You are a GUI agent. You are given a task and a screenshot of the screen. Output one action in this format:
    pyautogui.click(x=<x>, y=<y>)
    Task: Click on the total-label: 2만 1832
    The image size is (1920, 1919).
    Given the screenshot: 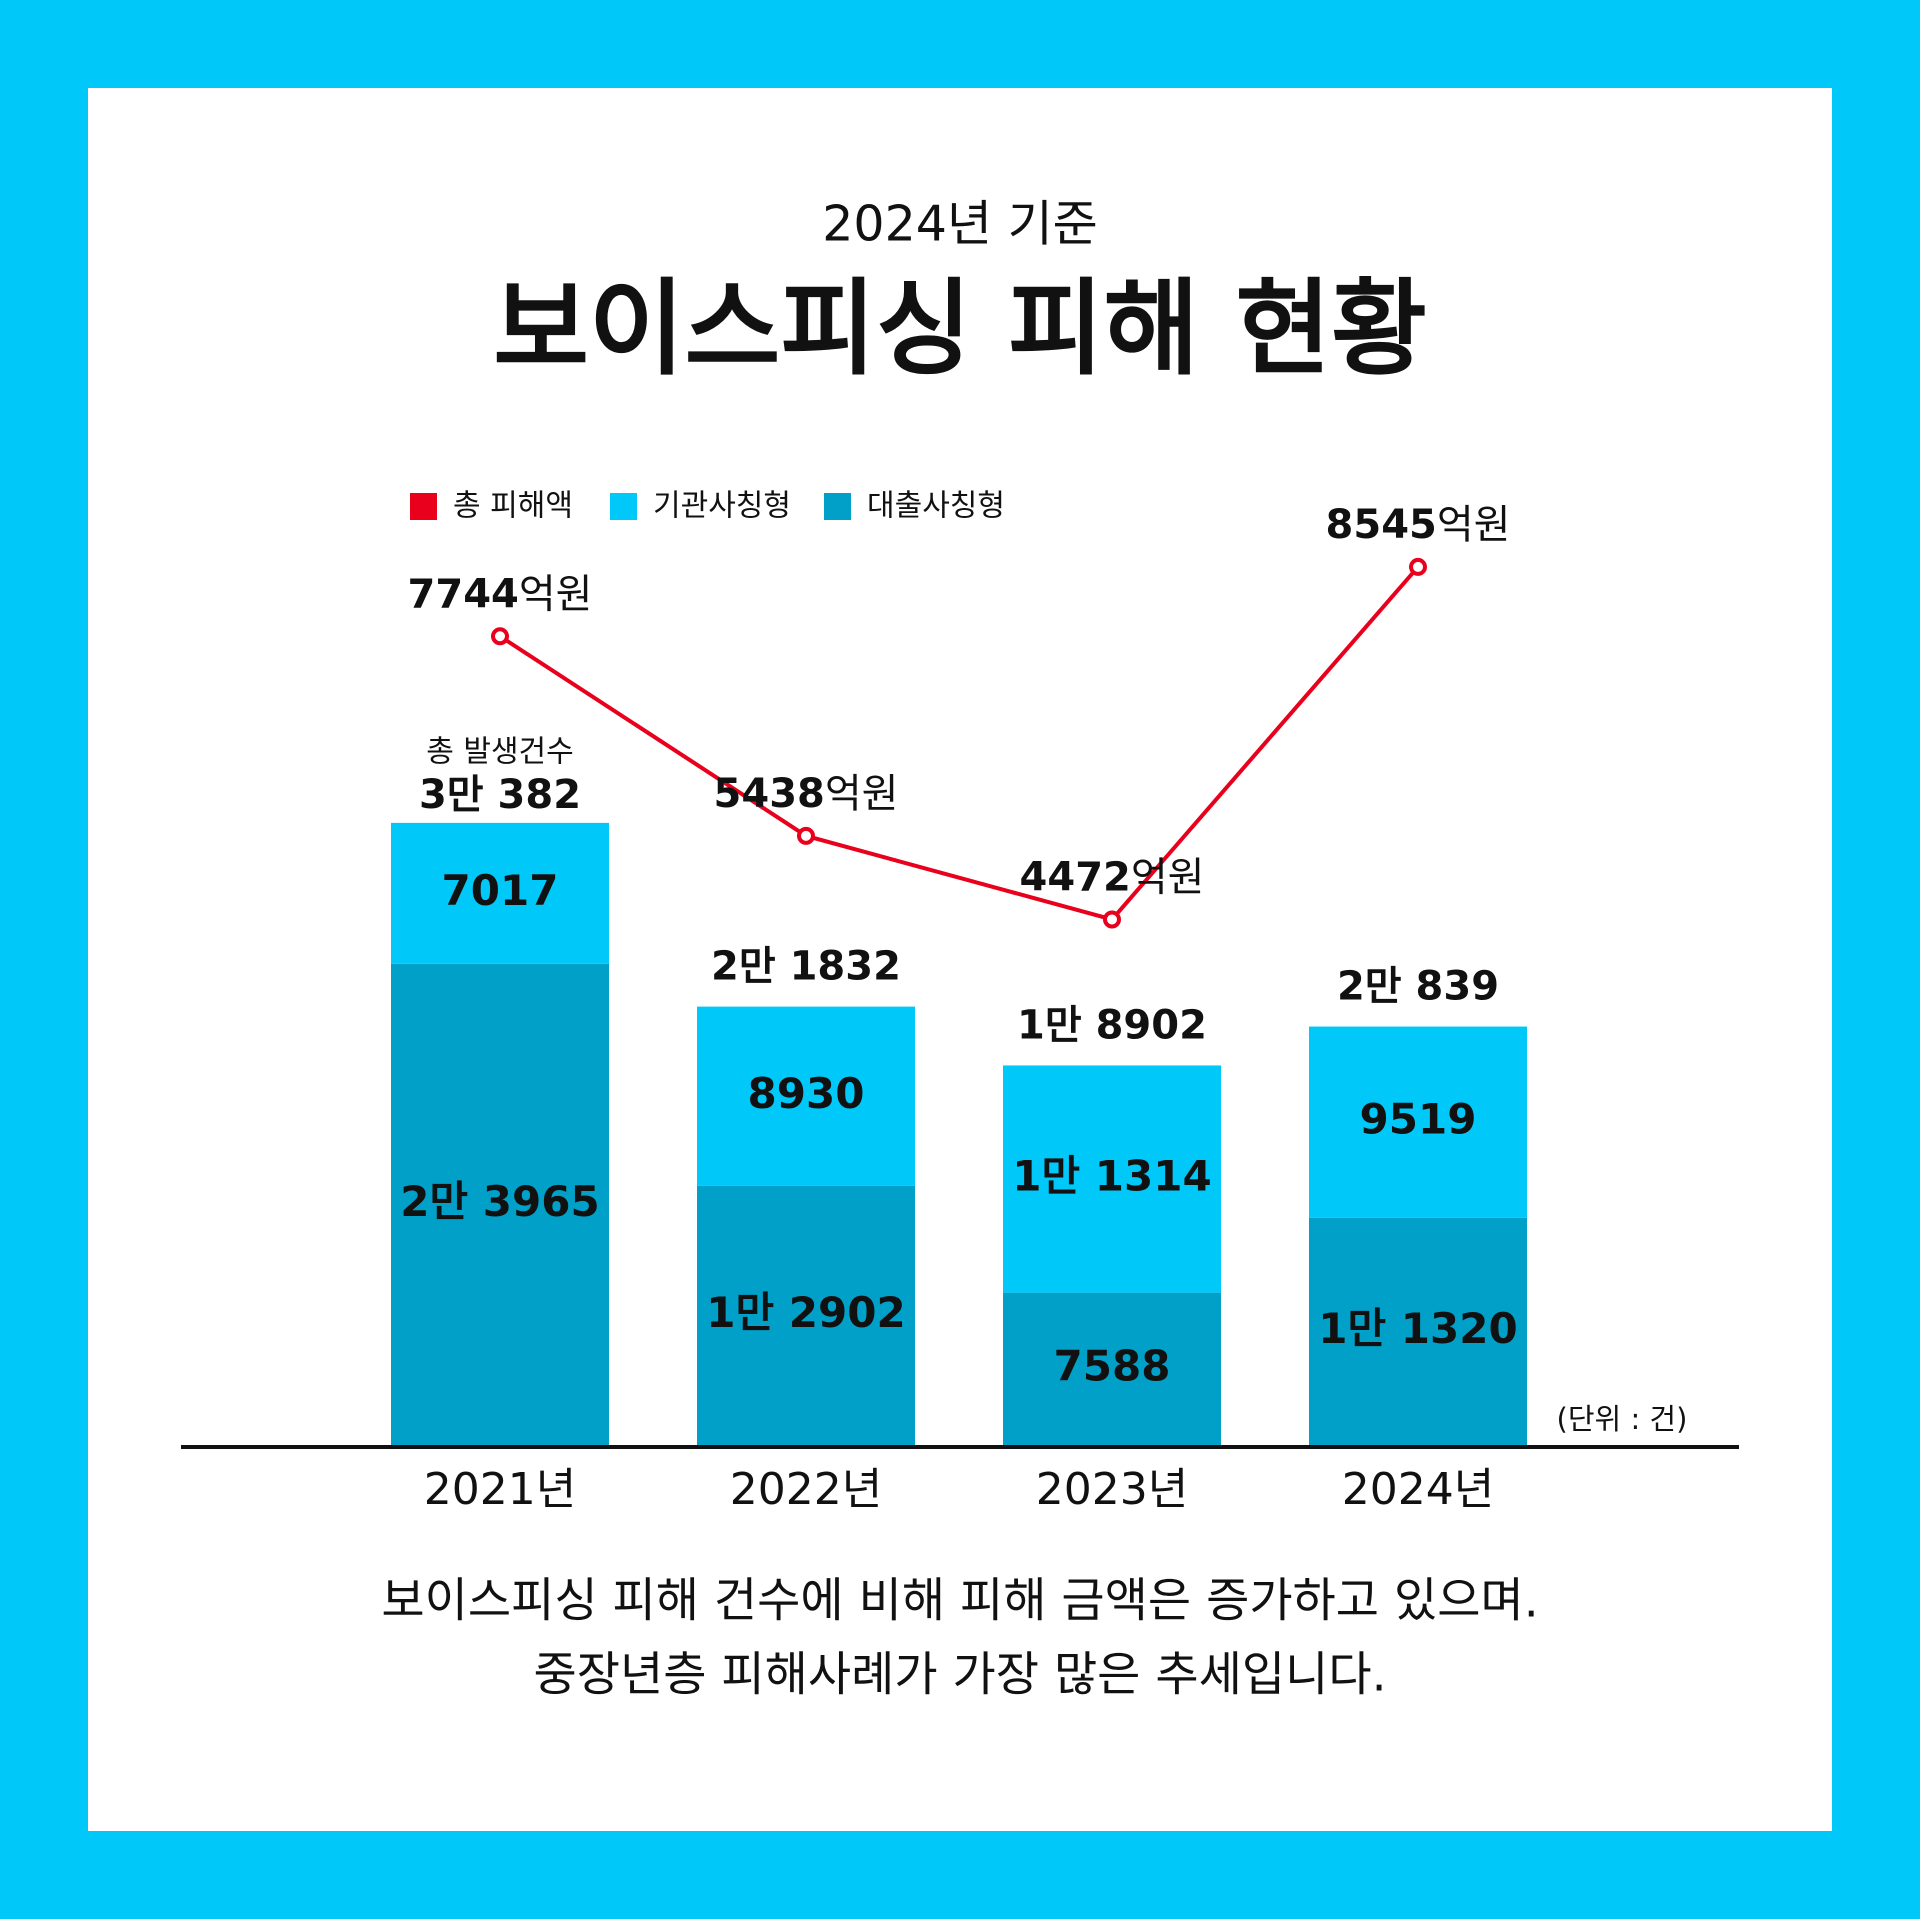 What is the action you would take?
    pyautogui.click(x=806, y=967)
    